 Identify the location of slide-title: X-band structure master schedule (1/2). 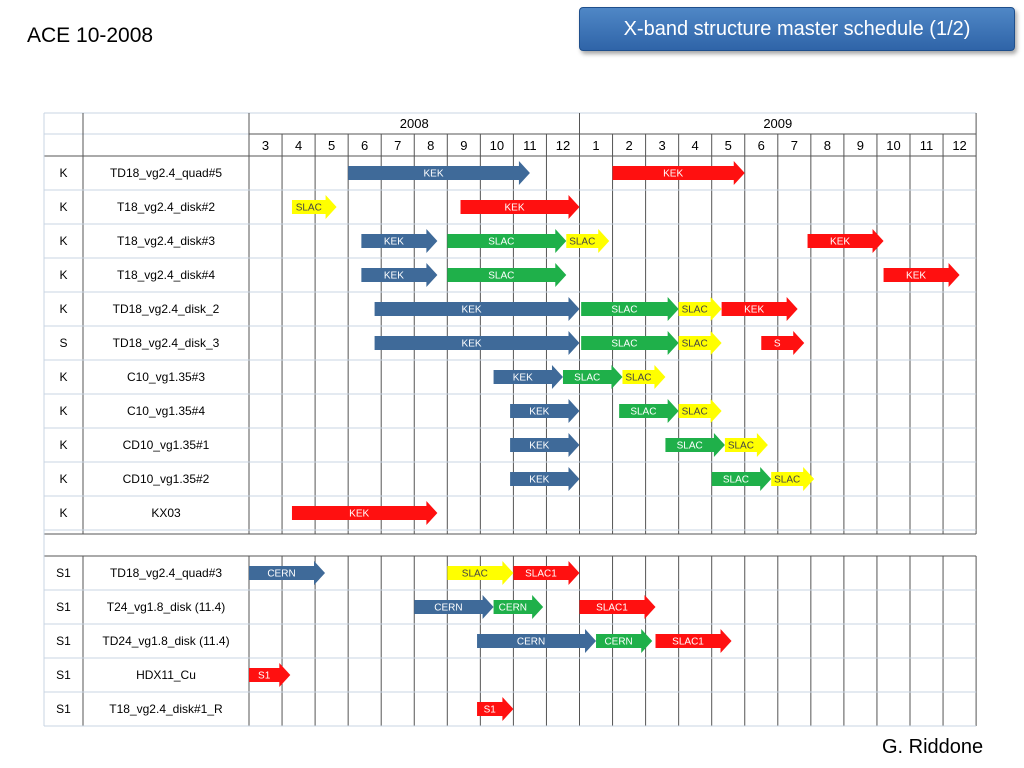
(797, 29).